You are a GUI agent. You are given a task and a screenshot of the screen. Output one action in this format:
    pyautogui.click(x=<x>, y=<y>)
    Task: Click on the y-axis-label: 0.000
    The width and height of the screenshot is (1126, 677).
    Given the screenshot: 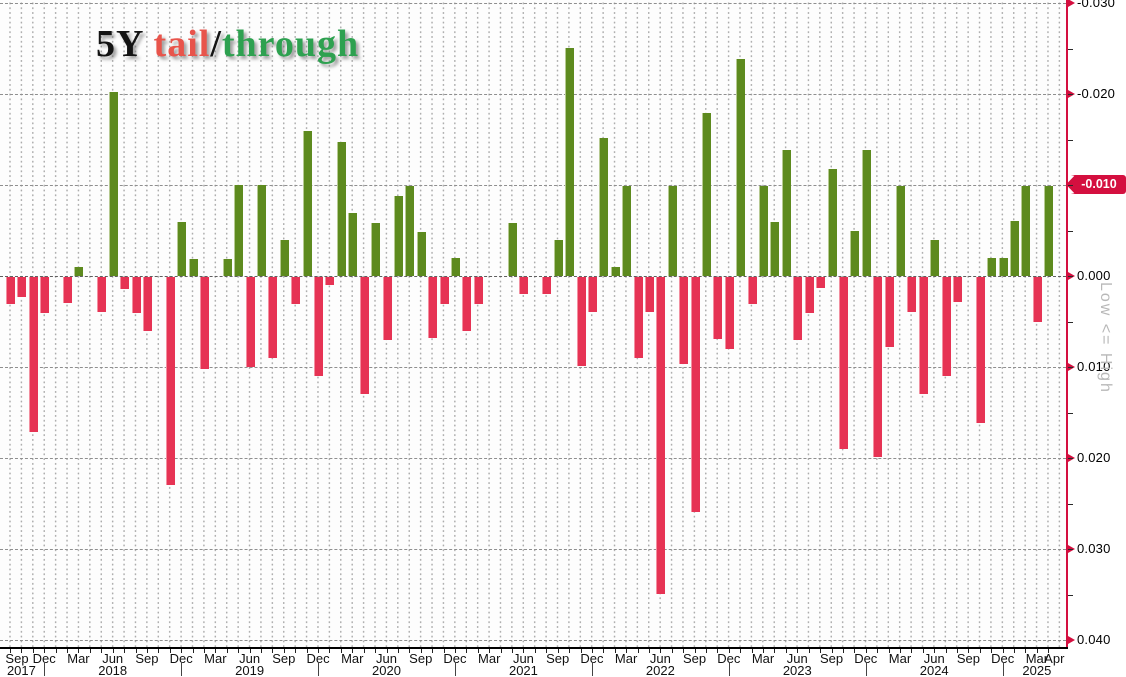 What is the action you would take?
    pyautogui.click(x=1094, y=275)
    